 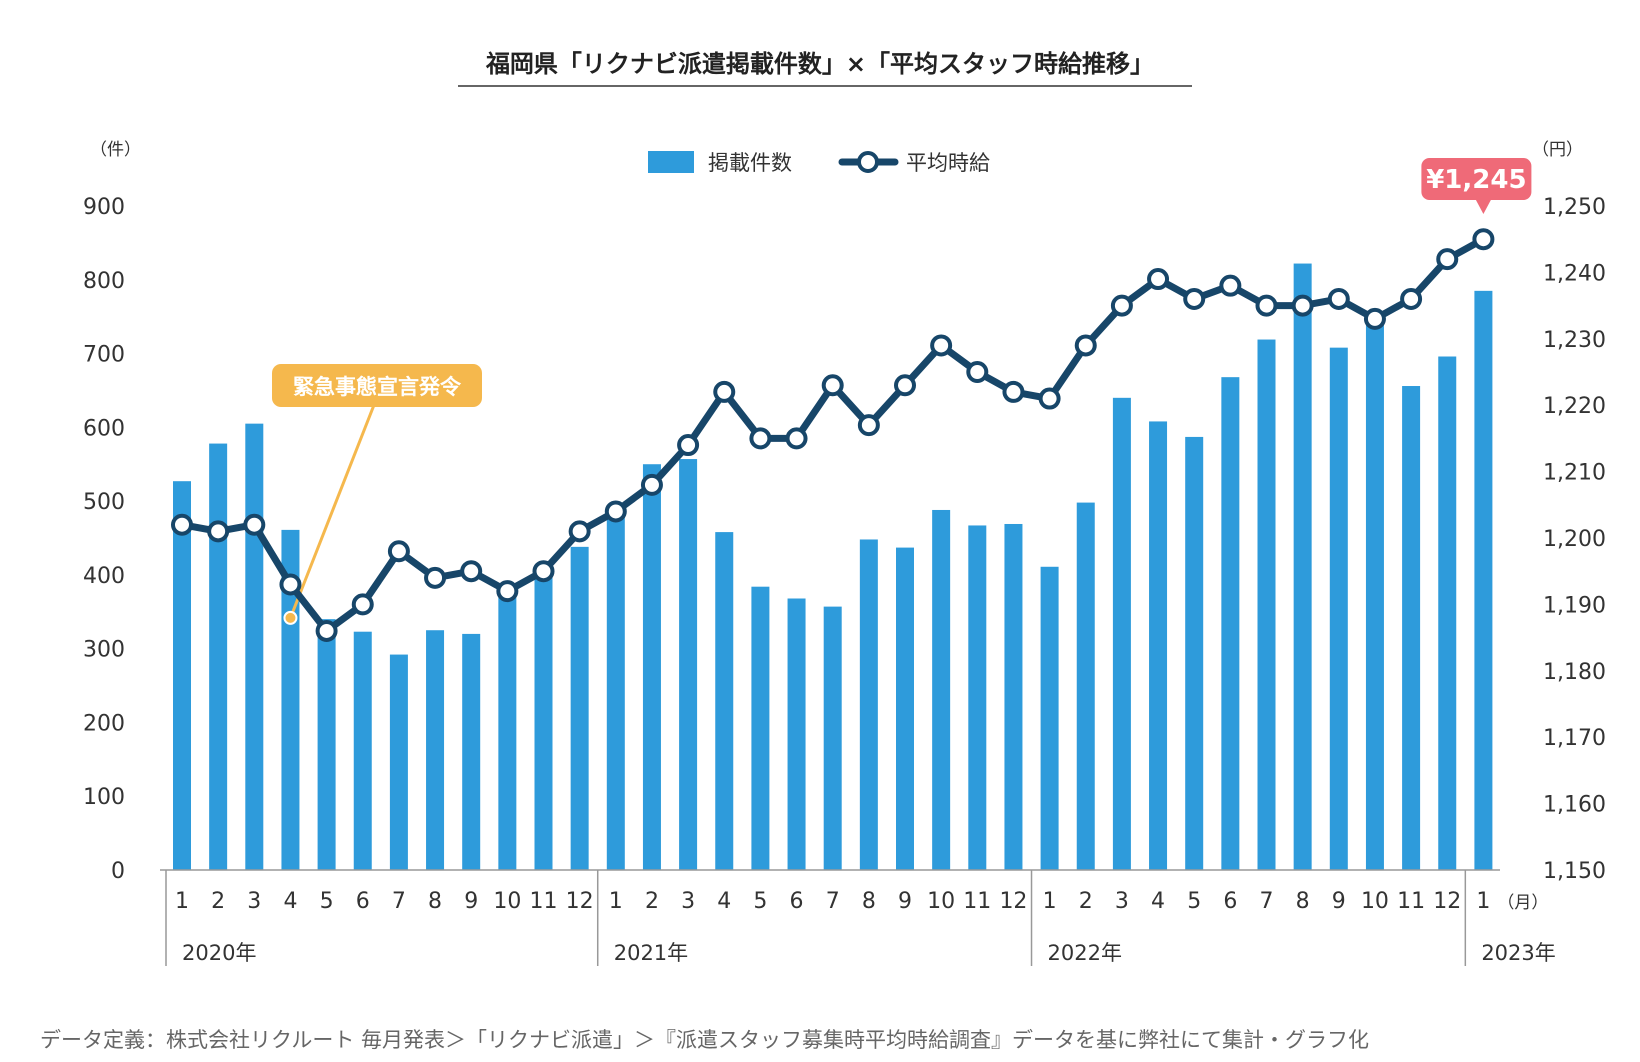 What do you see at coordinates (819, 163) in the screenshot?
I see `legend: 掲載件数 平均時給` at bounding box center [819, 163].